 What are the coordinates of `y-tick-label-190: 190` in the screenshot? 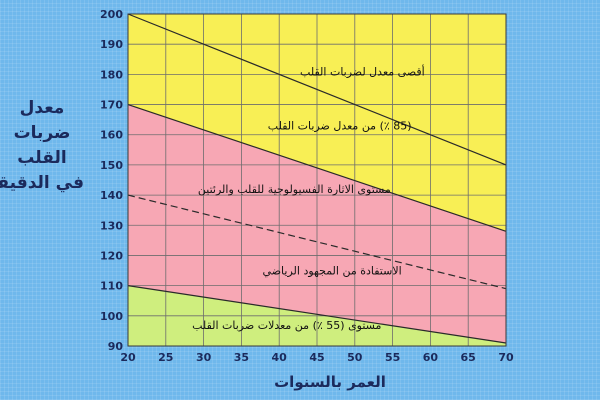 It's located at (111, 44).